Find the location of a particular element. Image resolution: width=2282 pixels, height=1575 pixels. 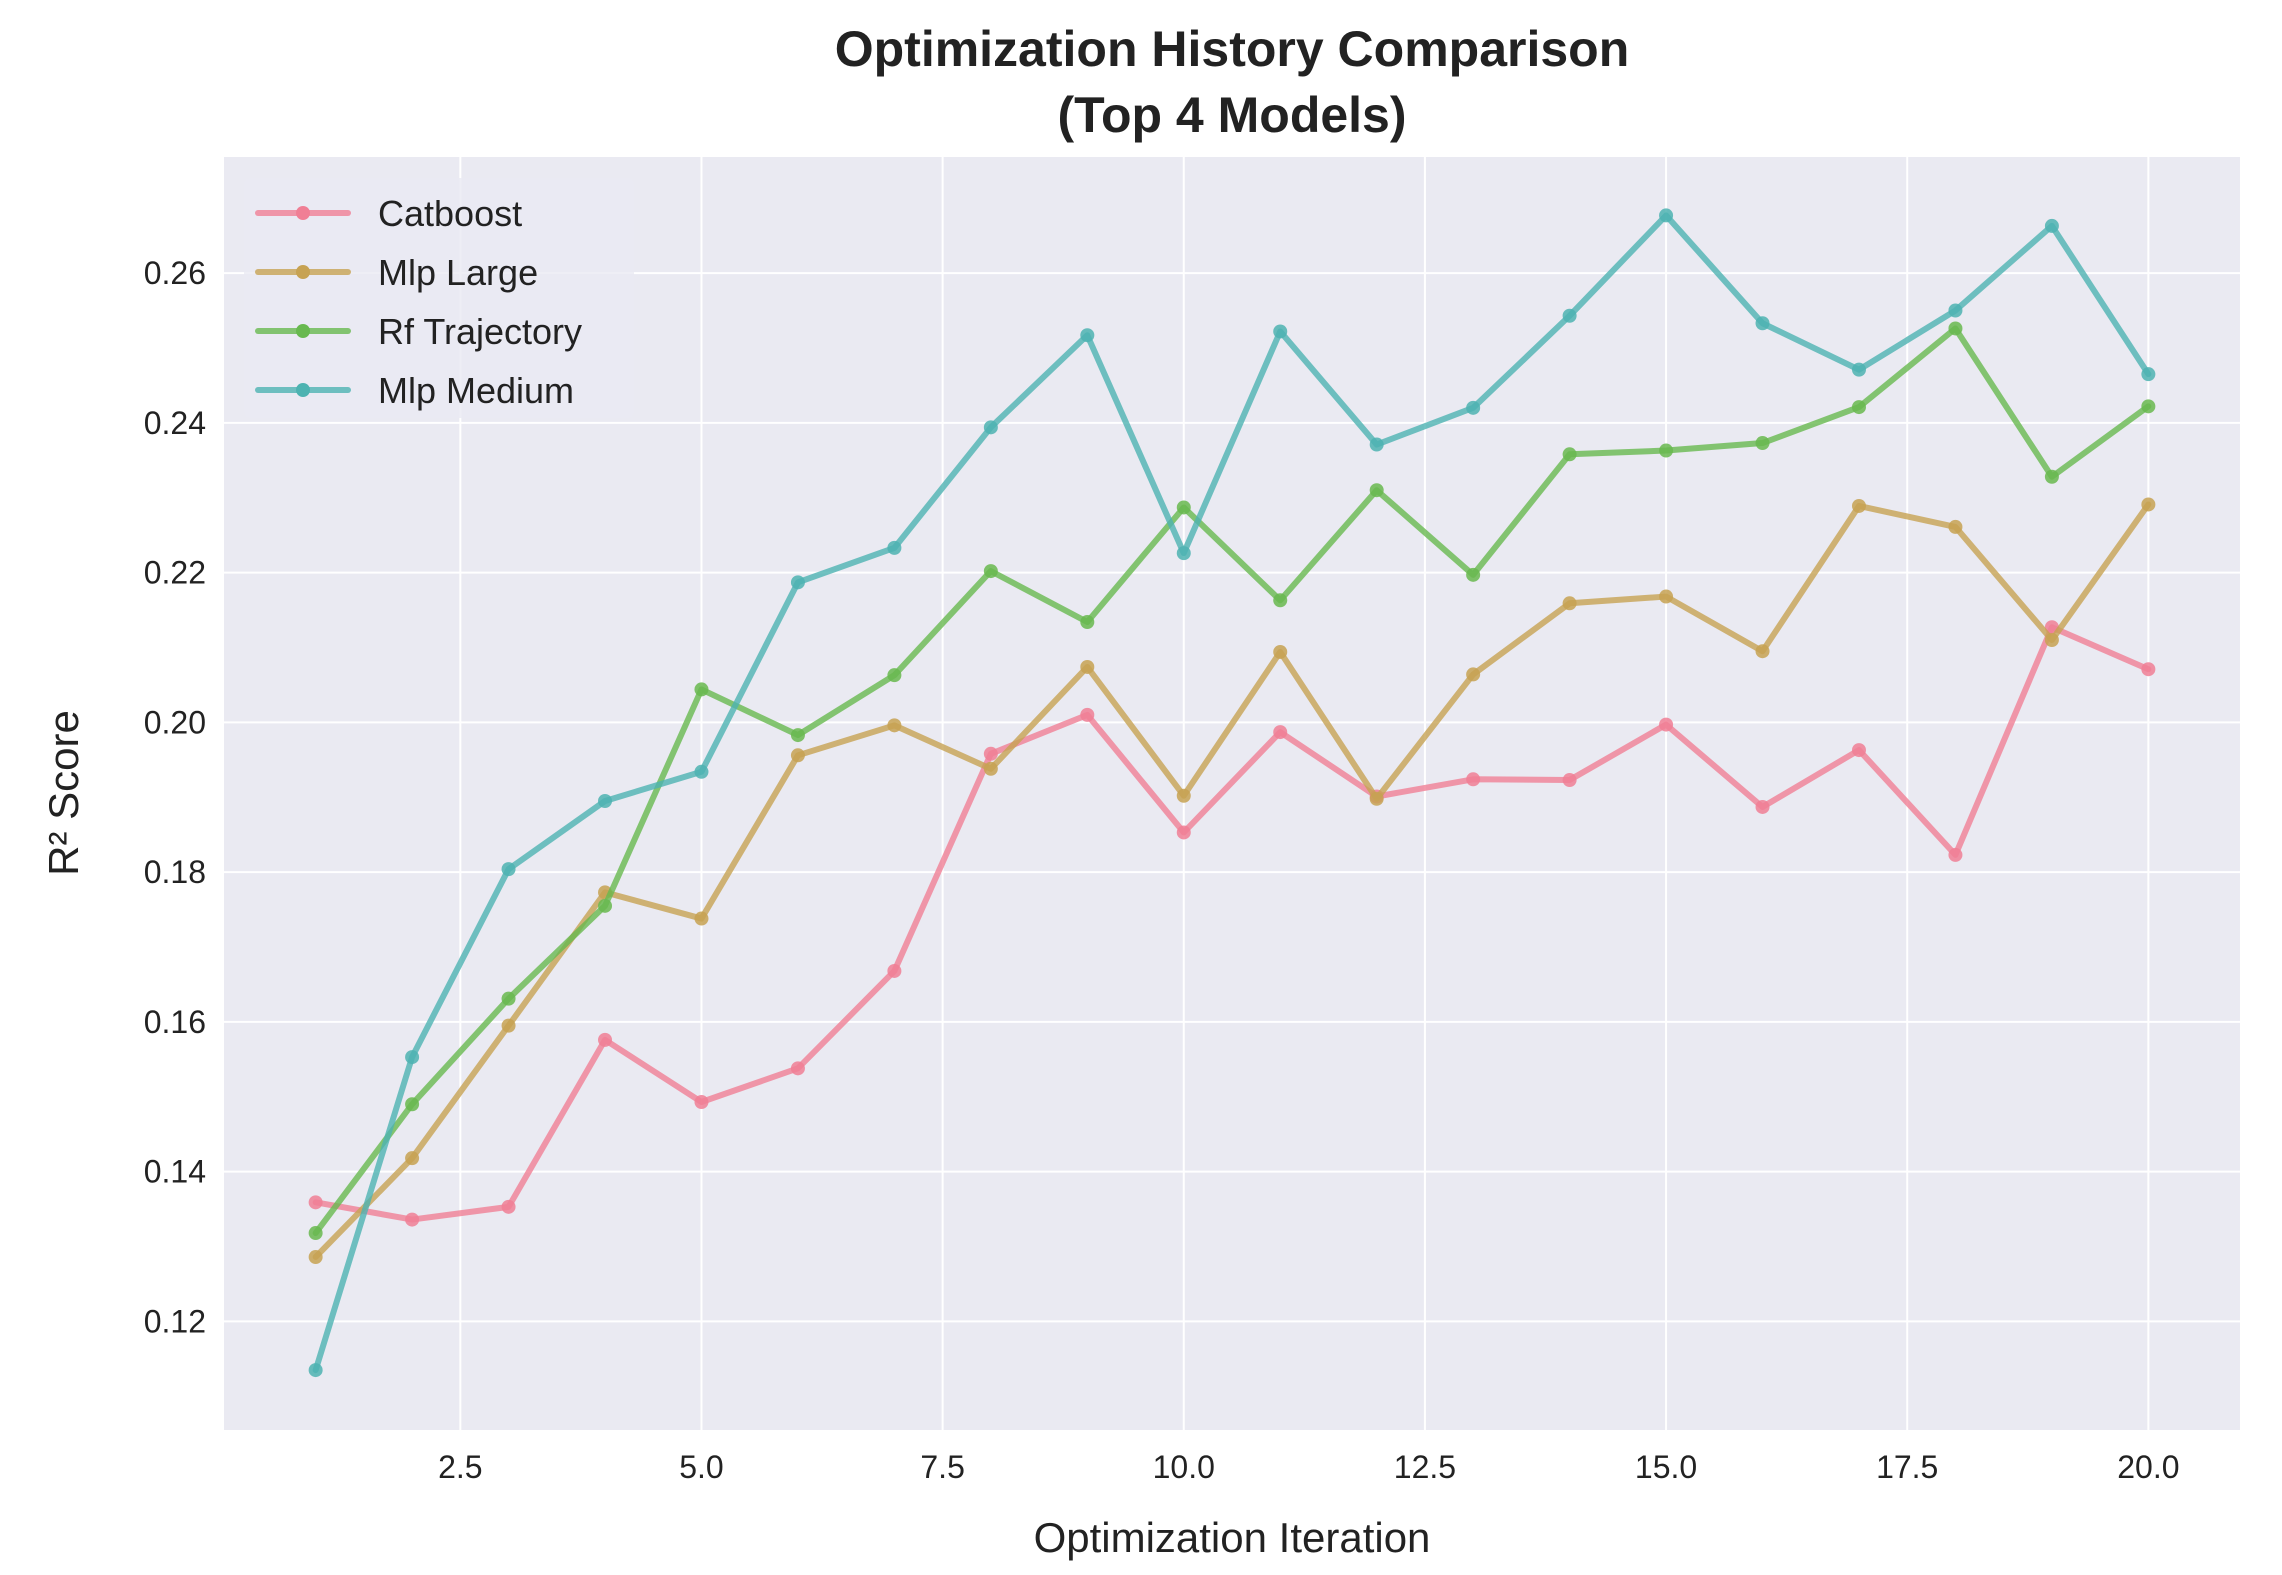

x-tick-label: 20.0 is located at coordinates (2148, 1467).